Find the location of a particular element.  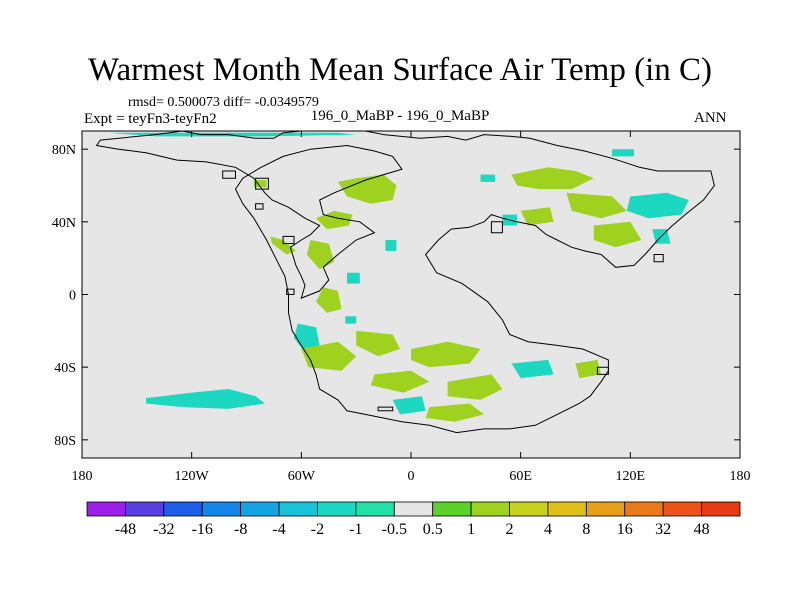

colorbar: -48 -32 -16 -8 -4 -2 -1 -0.5 0.5 1 2 4 8 16 32 48 is located at coordinates (413, 519).